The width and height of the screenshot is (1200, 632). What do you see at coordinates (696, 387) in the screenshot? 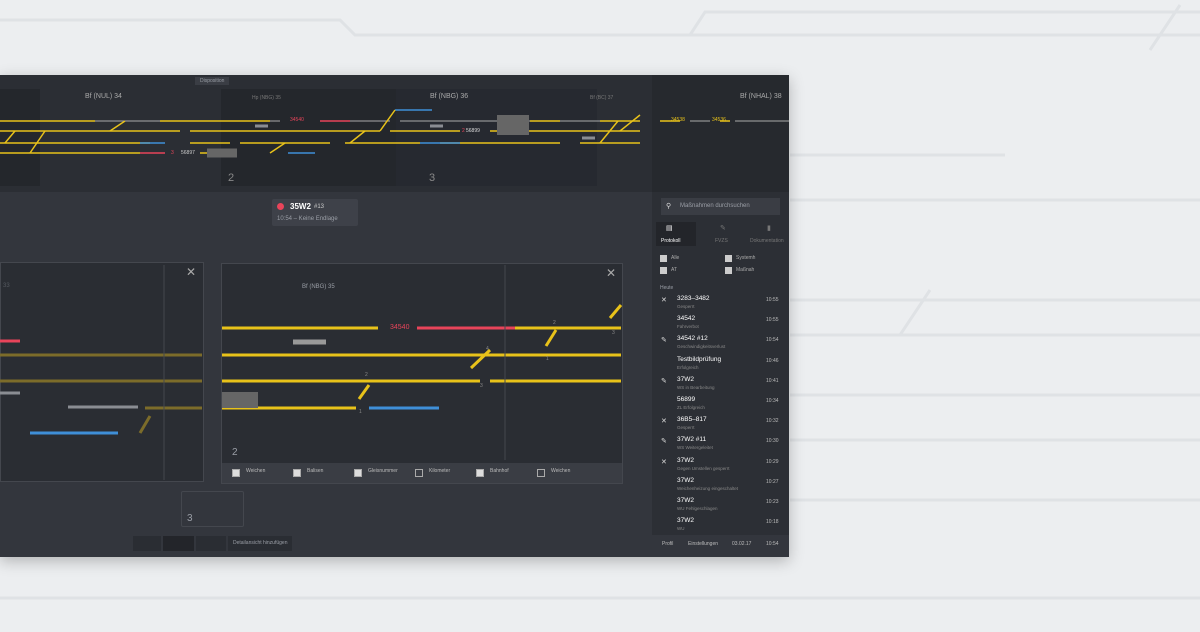
I see `entry-subtitle: WS in Bearbeitung` at bounding box center [696, 387].